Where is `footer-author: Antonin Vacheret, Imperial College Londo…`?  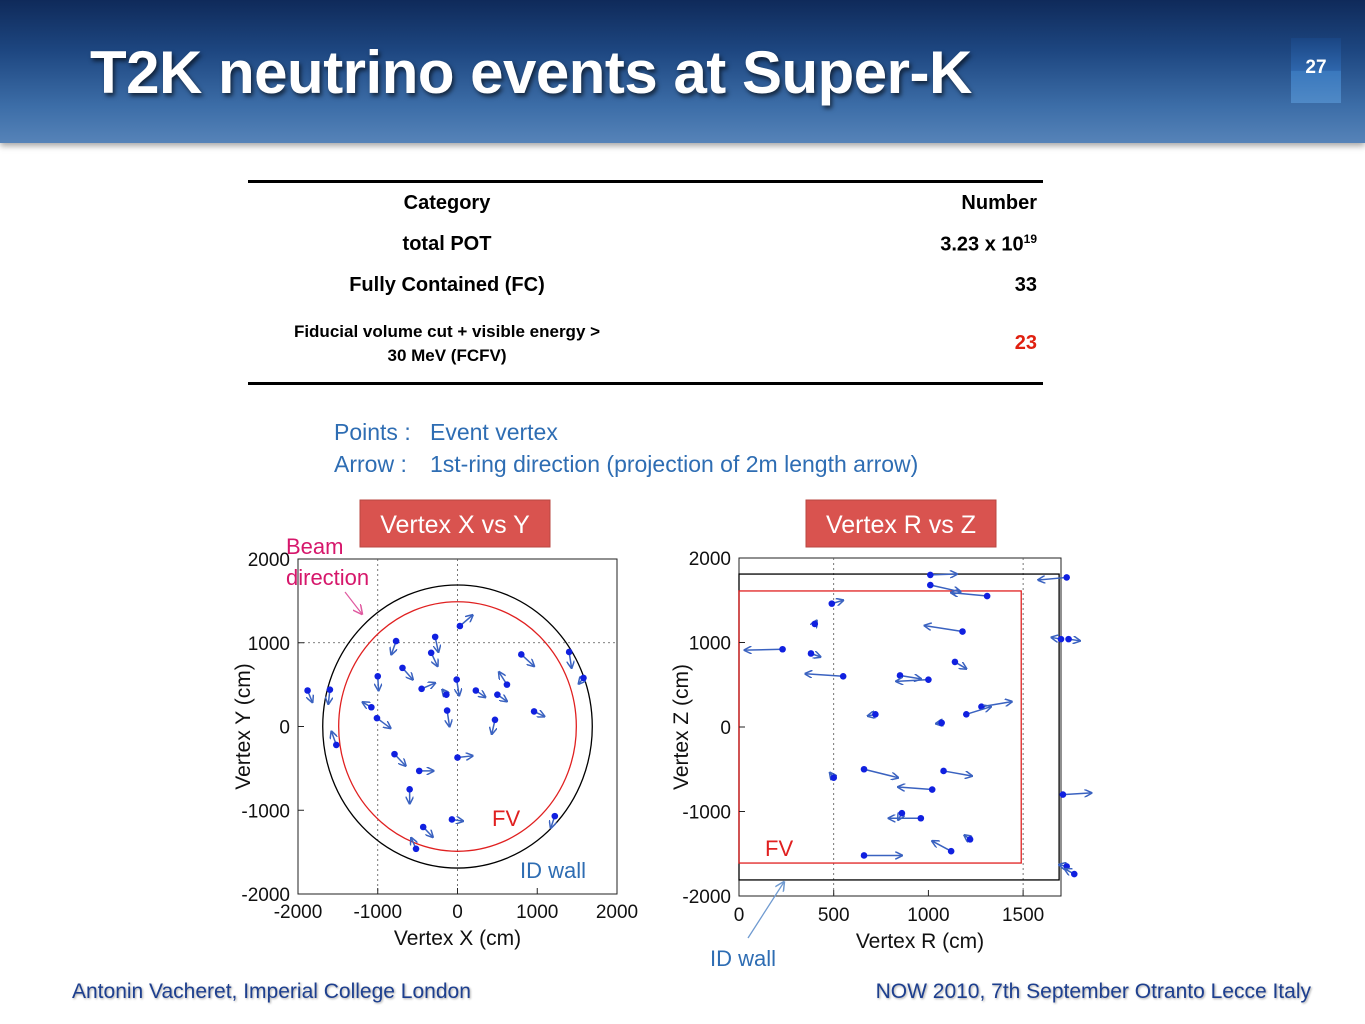 footer-author: Antonin Vacheret, Imperial College Londo… is located at coordinates (271, 991).